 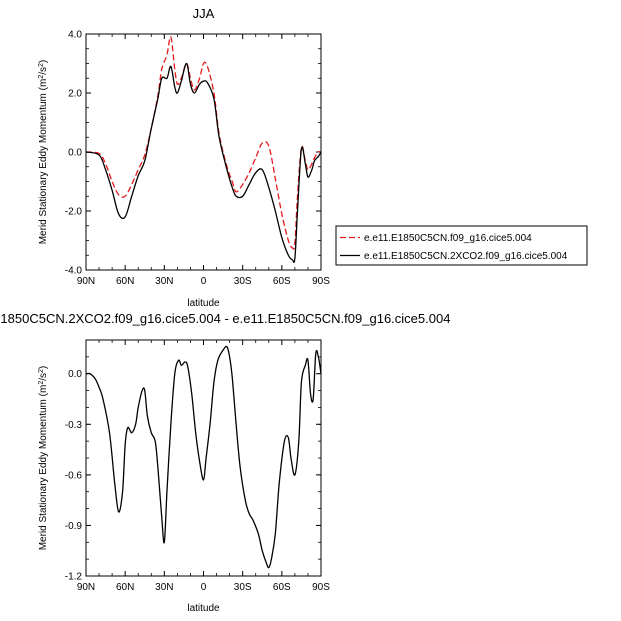 I want to click on bottom-axis-ticks, so click(x=203, y=458).